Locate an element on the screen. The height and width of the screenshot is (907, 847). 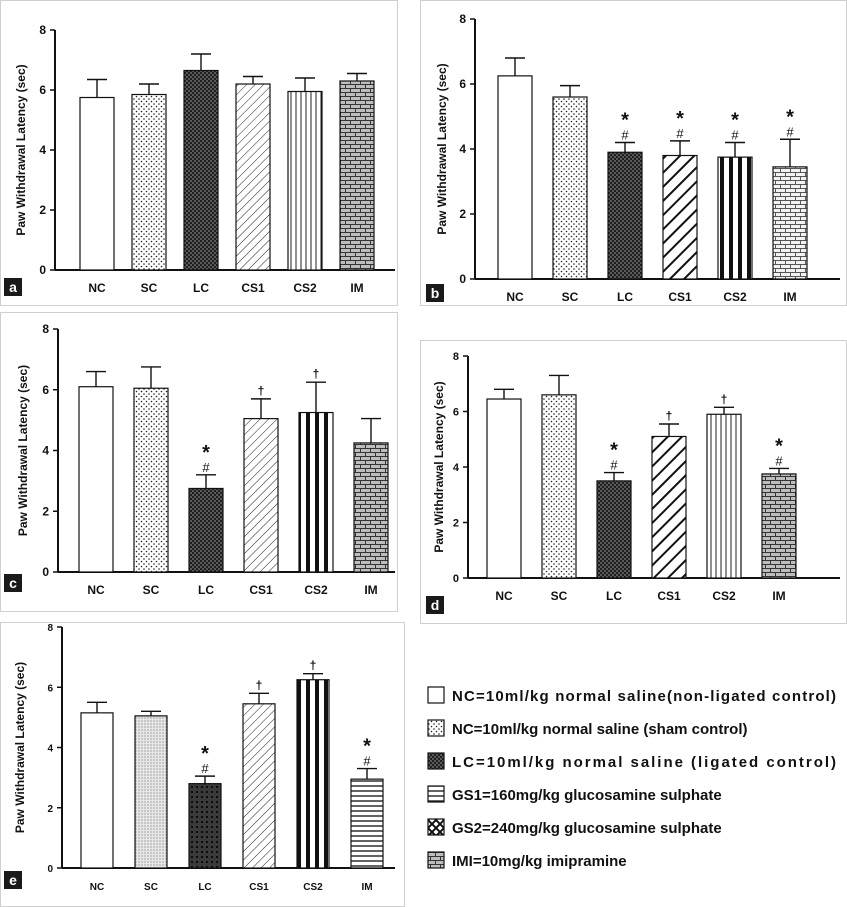
panel-tag-label: c is located at coordinates (13, 583).